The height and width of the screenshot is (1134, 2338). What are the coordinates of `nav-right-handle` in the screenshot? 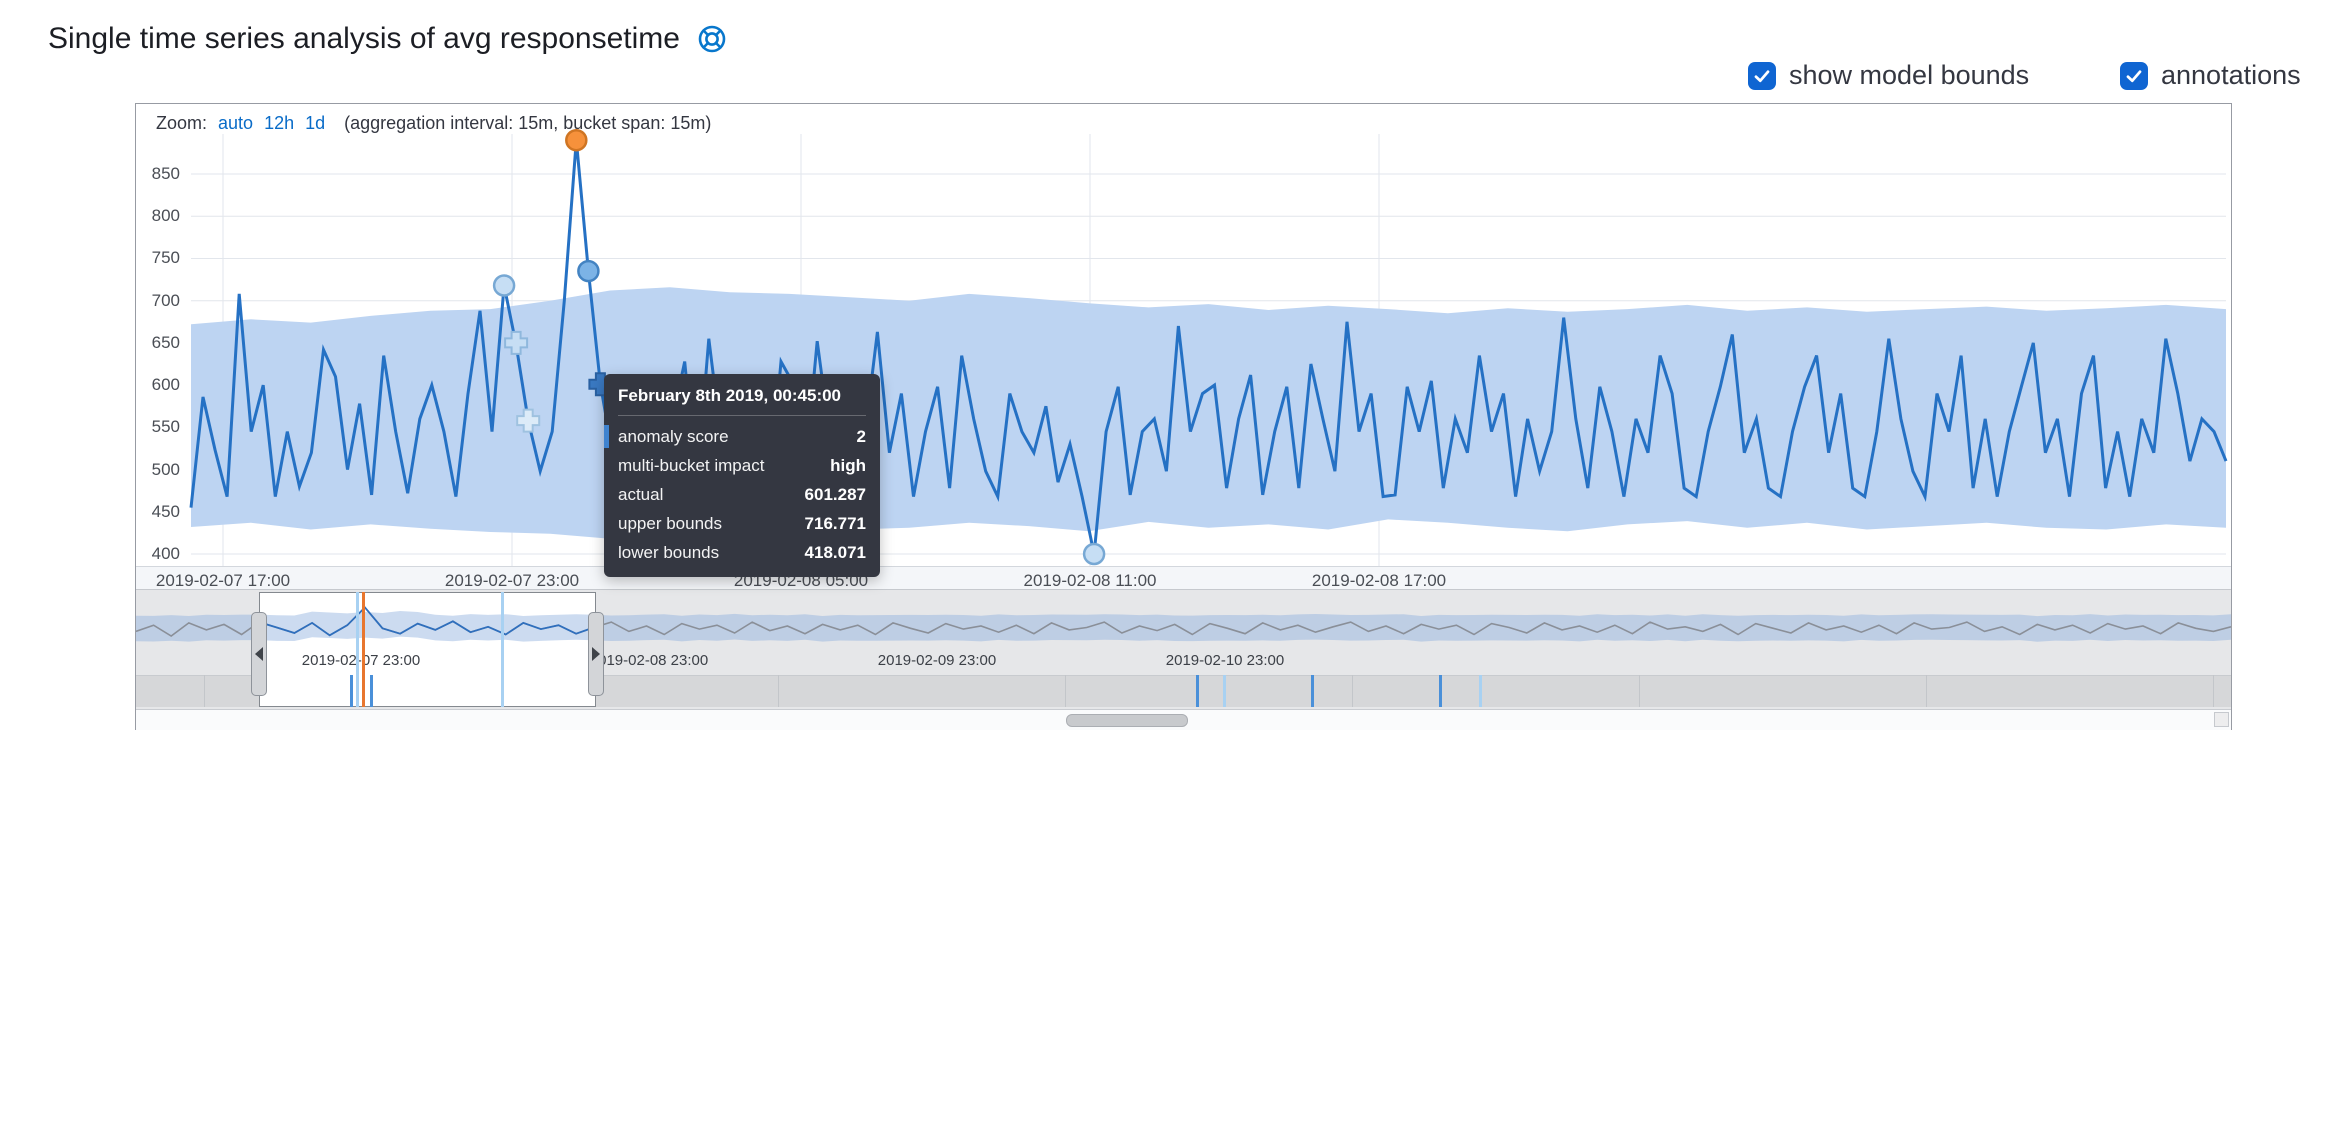 It's located at (596, 654).